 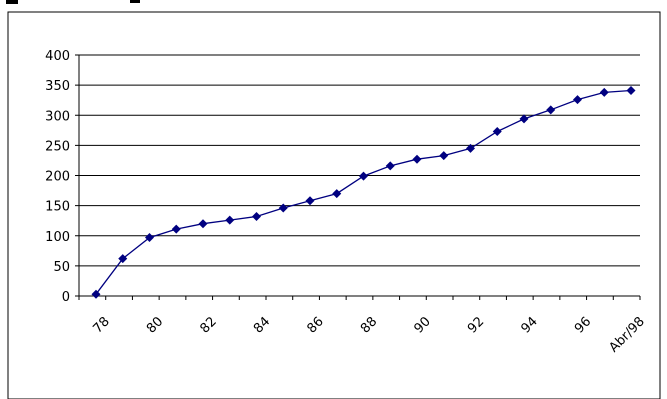 What do you see at coordinates (66, 297) in the screenshot?
I see `y-tick-label: 0` at bounding box center [66, 297].